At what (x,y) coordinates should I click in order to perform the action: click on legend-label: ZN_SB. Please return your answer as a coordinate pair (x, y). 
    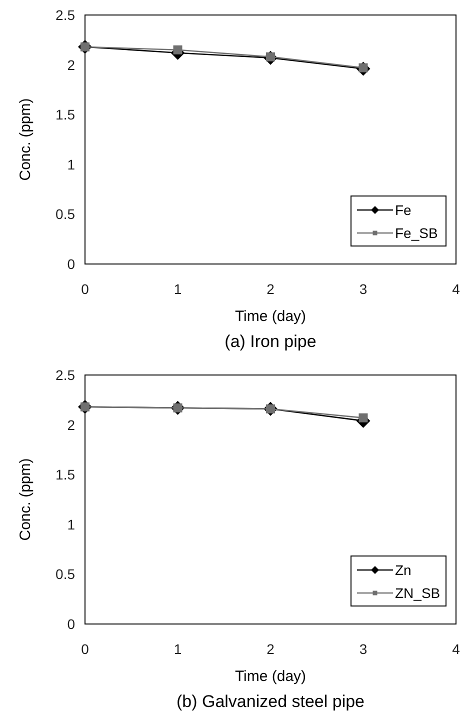
    Looking at the image, I should click on (417, 593).